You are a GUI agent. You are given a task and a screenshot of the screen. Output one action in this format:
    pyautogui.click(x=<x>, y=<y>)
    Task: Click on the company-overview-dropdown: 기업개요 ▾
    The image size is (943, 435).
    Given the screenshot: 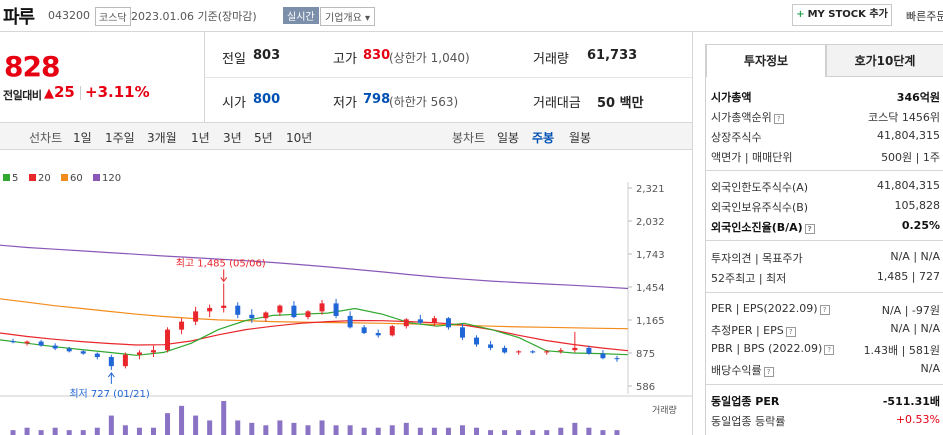 What is the action you would take?
    pyautogui.click(x=348, y=16)
    